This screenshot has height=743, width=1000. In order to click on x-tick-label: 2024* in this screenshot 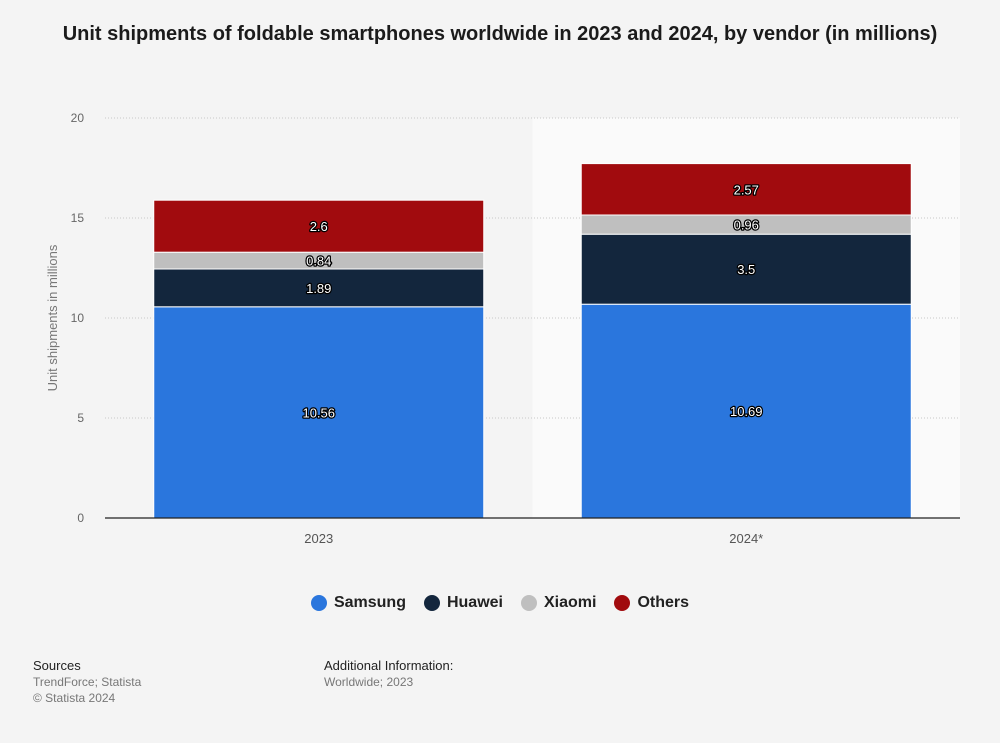, I will do `click(746, 538)`.